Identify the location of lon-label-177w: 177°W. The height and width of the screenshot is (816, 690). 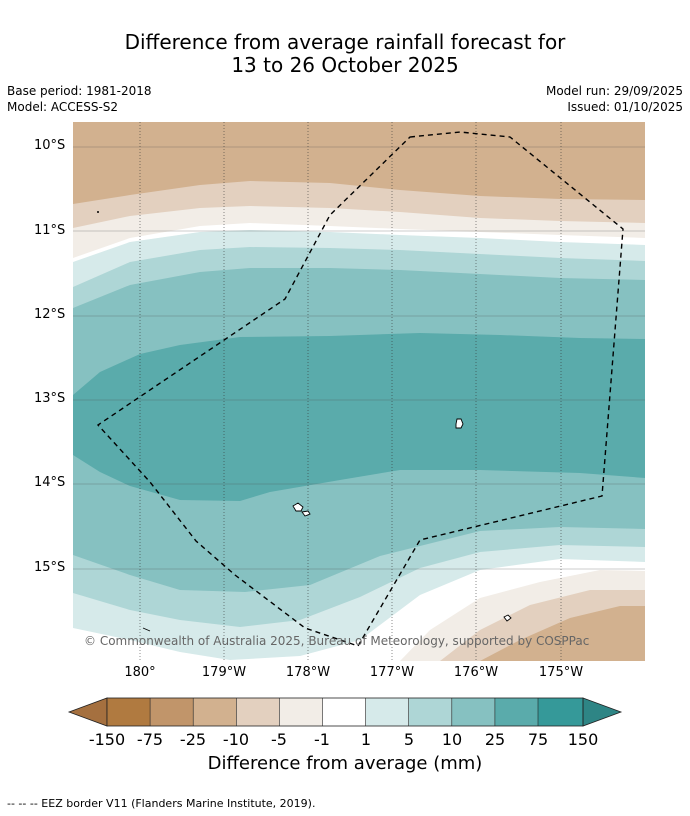
(392, 672).